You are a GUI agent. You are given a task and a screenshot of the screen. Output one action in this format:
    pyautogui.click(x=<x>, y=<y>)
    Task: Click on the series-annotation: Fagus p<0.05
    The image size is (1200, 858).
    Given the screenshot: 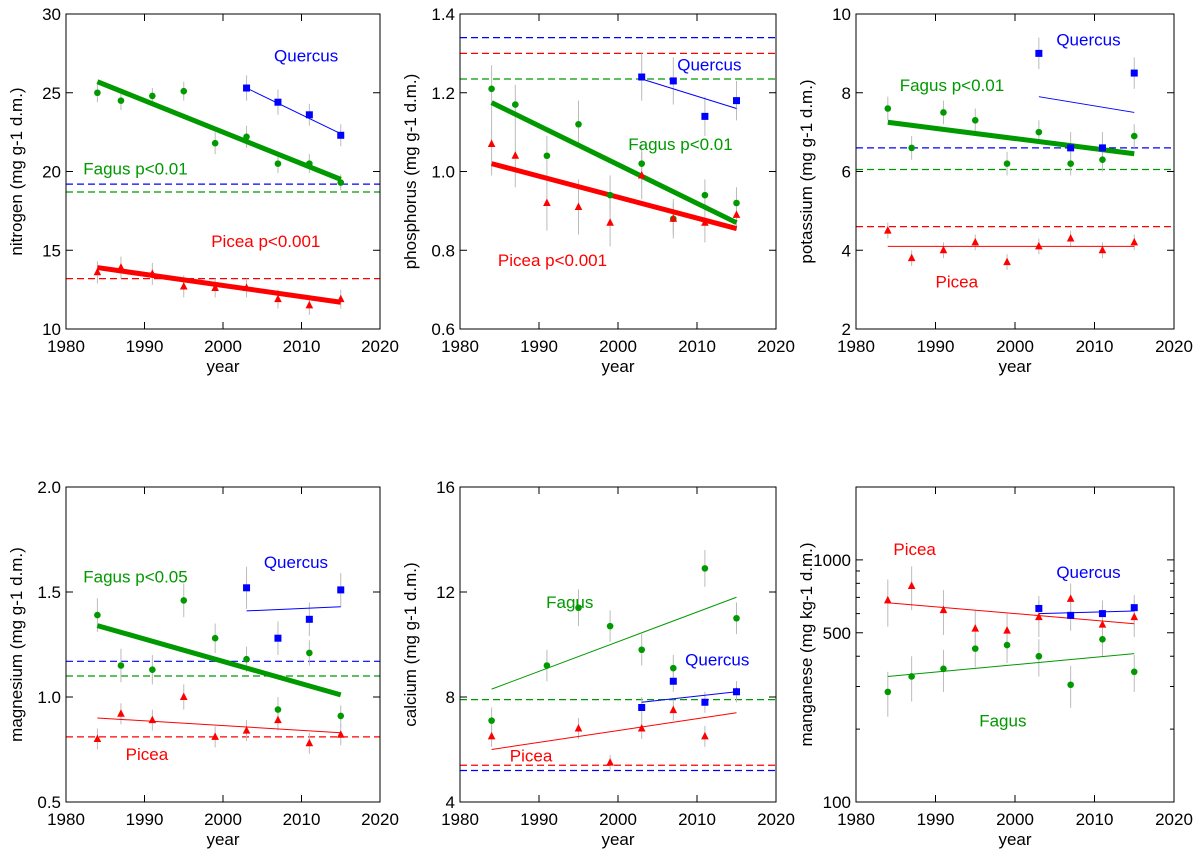 What is the action you would take?
    pyautogui.click(x=135, y=577)
    